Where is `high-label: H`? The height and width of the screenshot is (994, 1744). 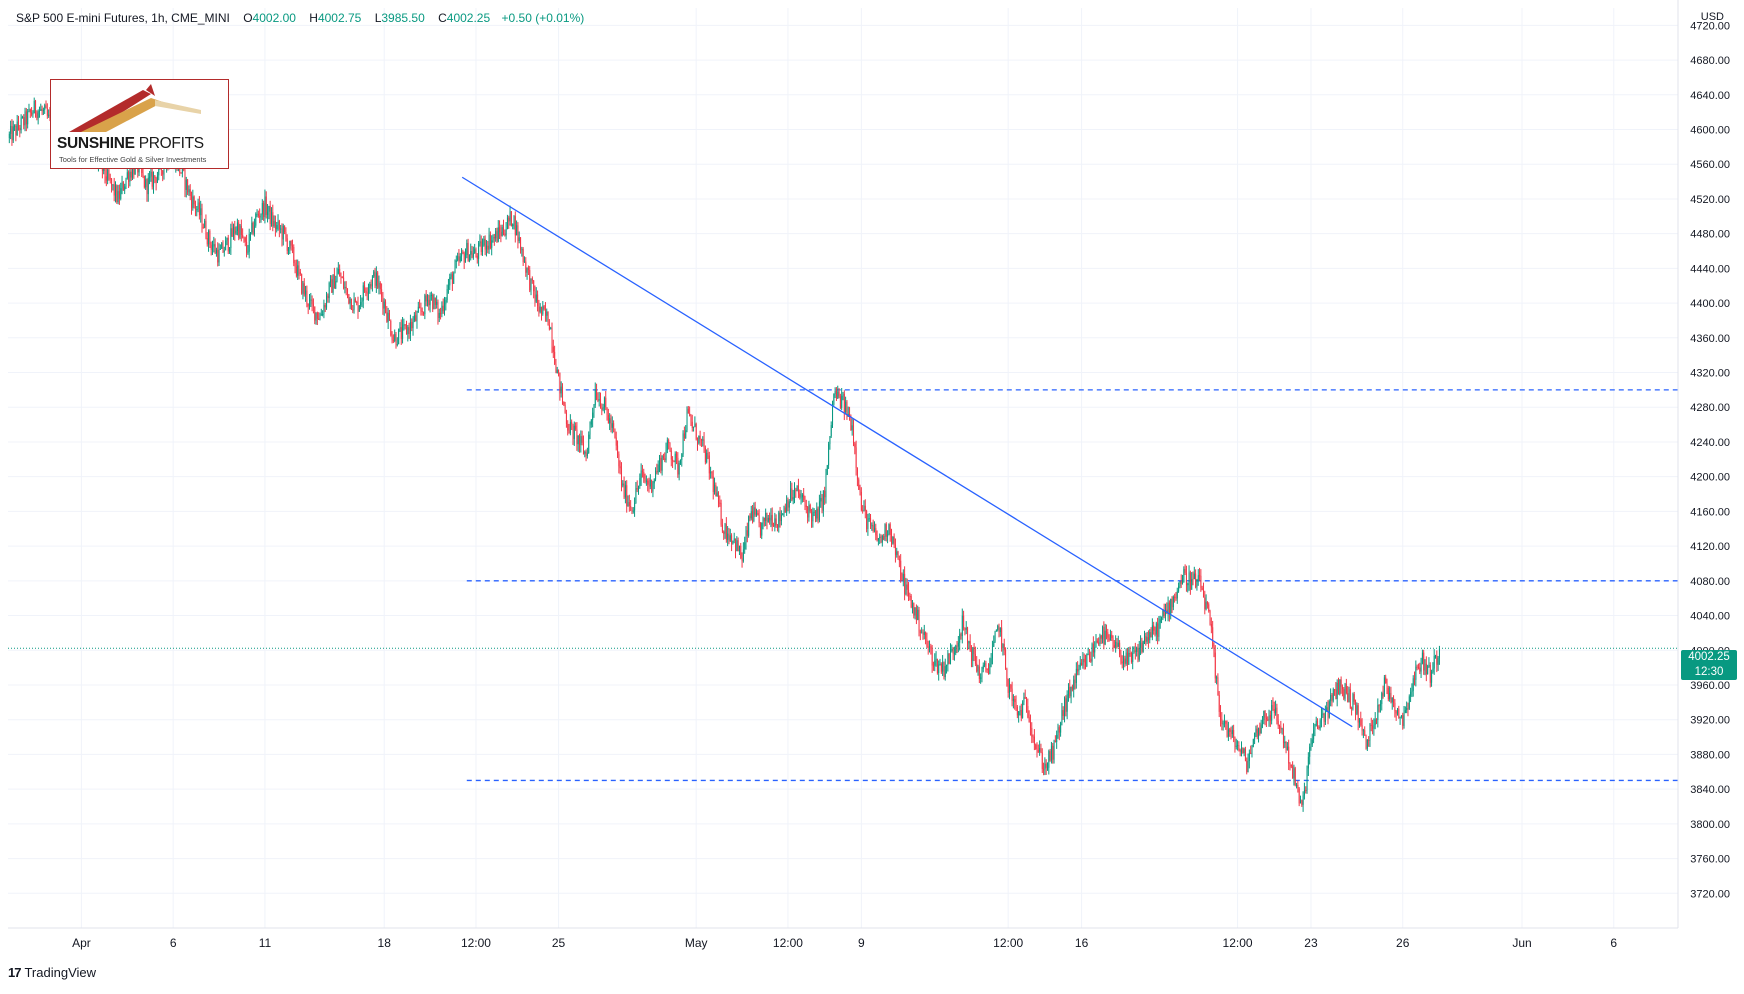 high-label: H is located at coordinates (313, 18).